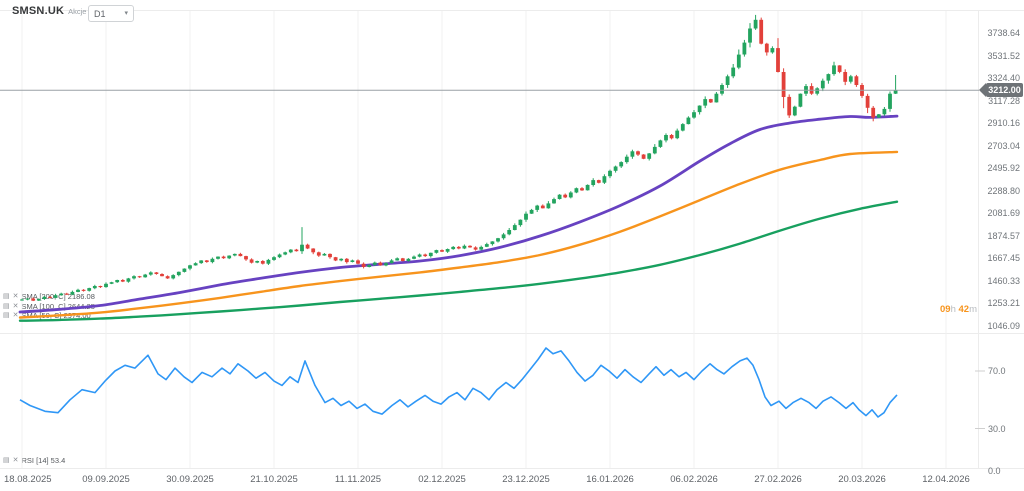 The width and height of the screenshot is (1024, 491). What do you see at coordinates (778, 479) in the screenshot?
I see `date-axis-label: 27.02.2026` at bounding box center [778, 479].